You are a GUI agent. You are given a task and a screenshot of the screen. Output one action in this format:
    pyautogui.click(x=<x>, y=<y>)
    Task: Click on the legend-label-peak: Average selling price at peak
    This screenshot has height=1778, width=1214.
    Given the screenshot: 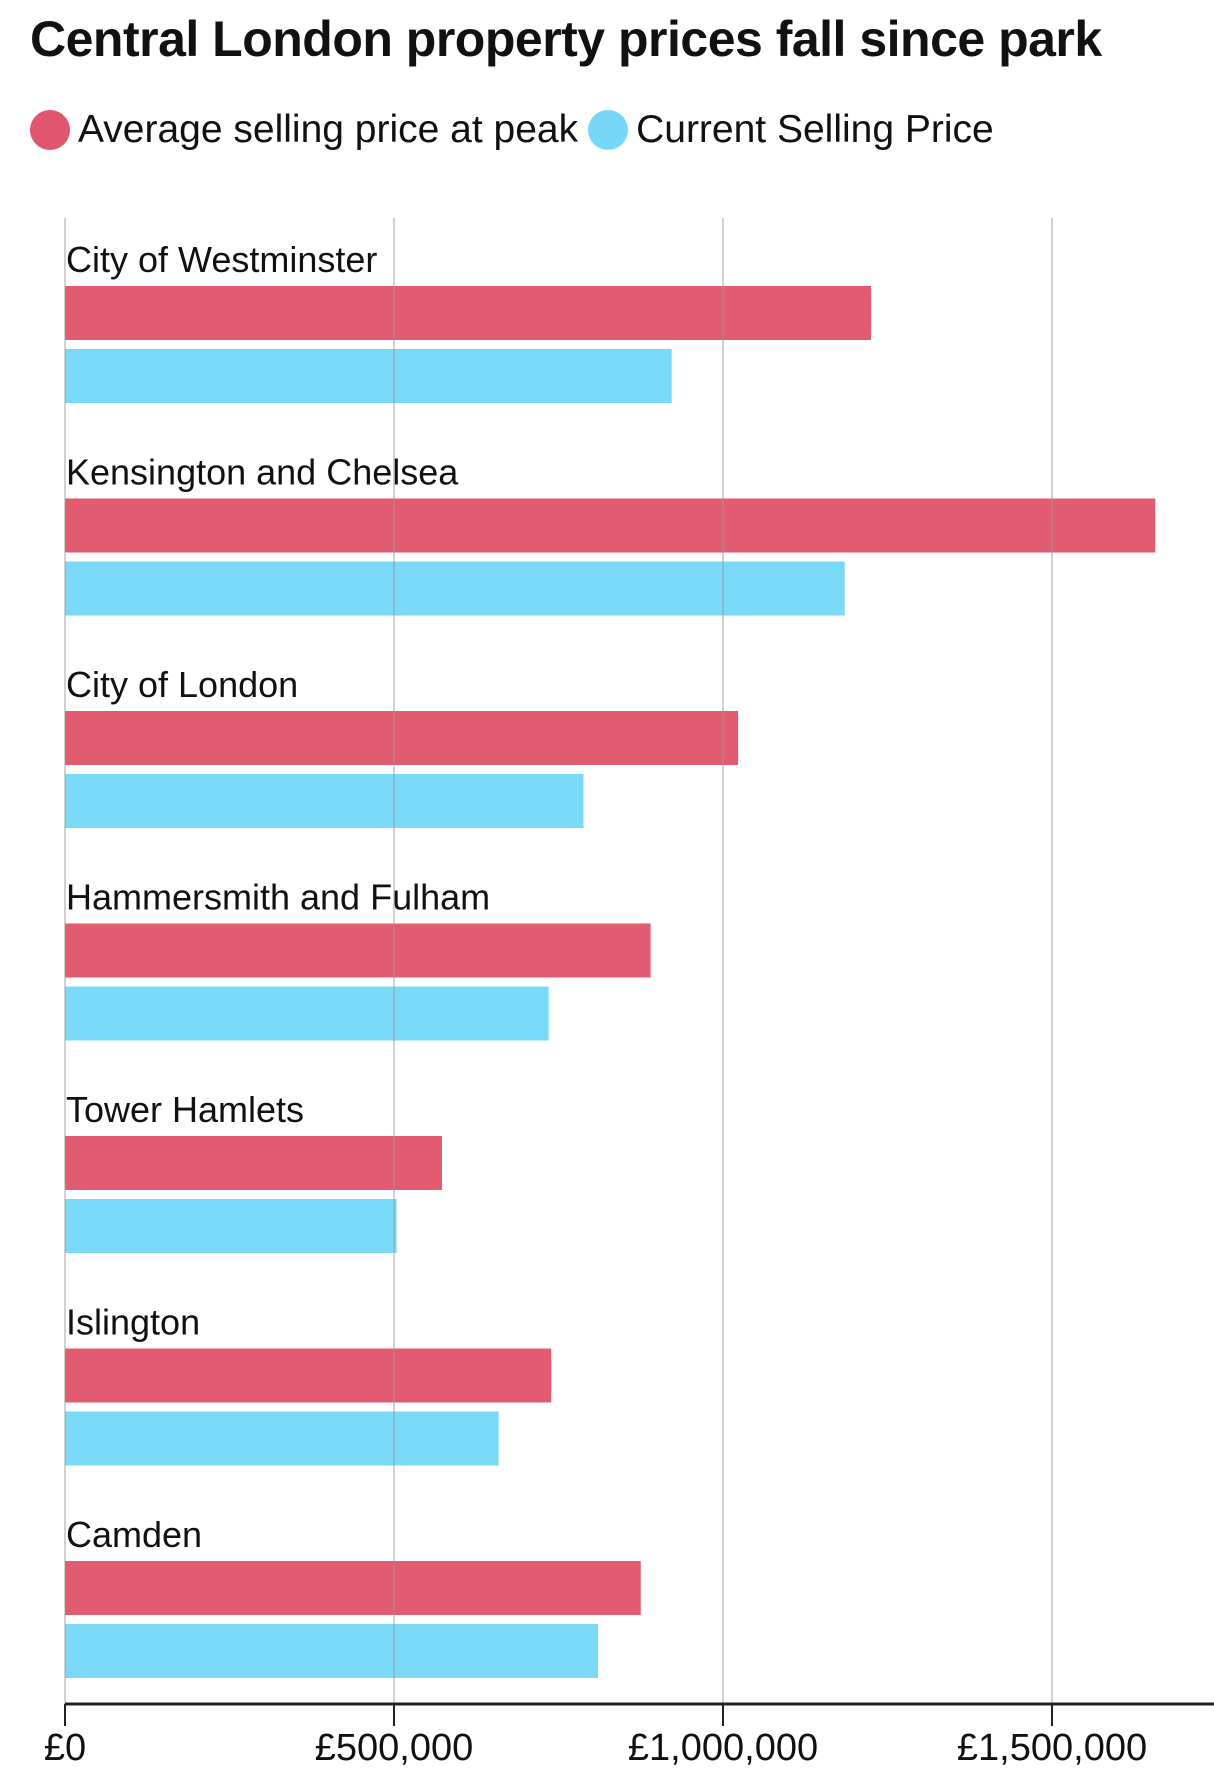 What is the action you would take?
    pyautogui.click(x=328, y=129)
    